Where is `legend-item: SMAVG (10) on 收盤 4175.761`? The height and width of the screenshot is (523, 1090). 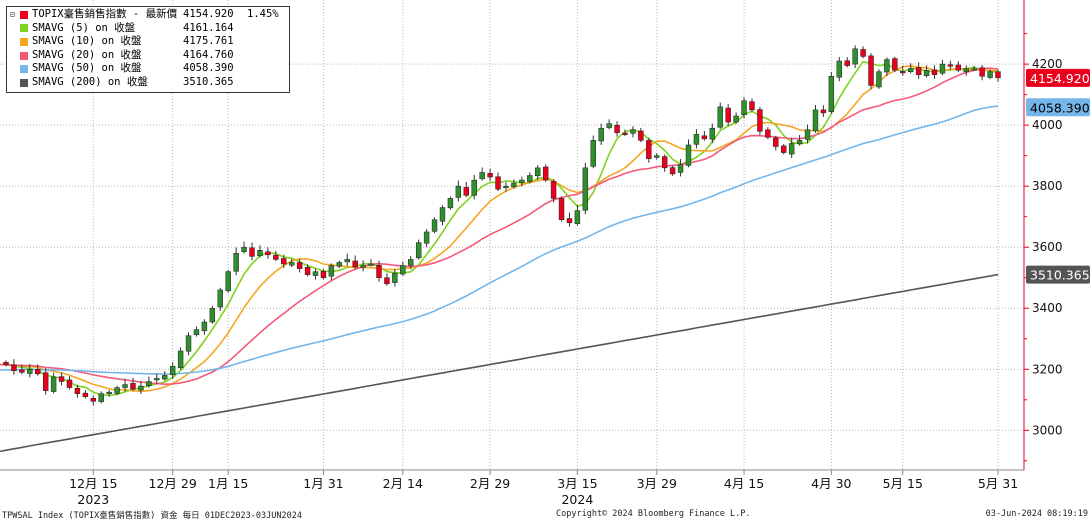 legend-item: SMAVG (10) on 收盤 4175.761 is located at coordinates (147, 42).